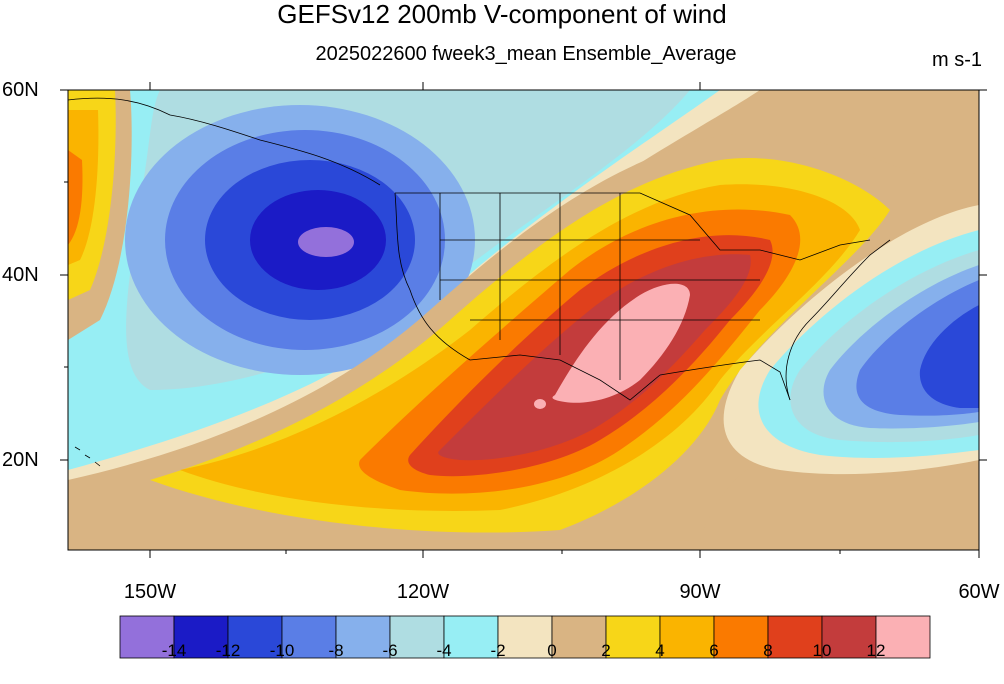 The height and width of the screenshot is (684, 1004). What do you see at coordinates (979, 592) in the screenshot?
I see `lon-label-60w: 60W` at bounding box center [979, 592].